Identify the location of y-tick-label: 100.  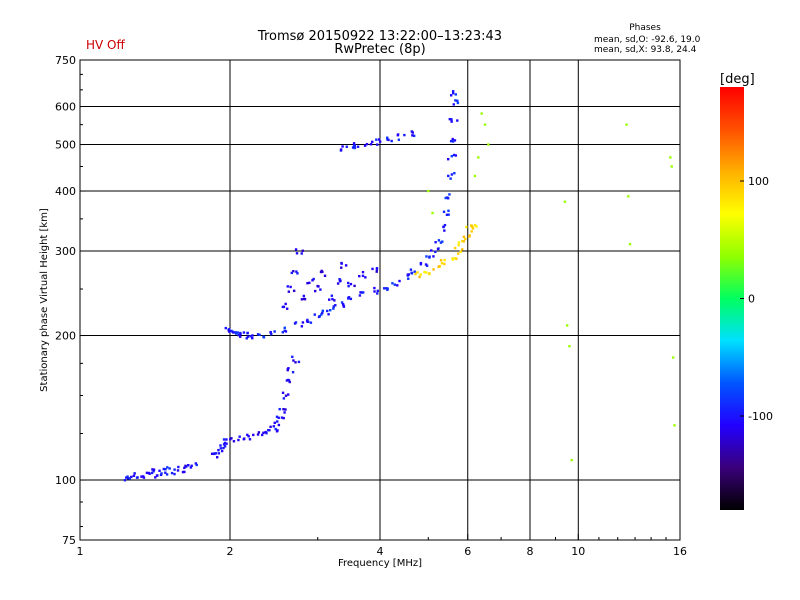
(65, 480).